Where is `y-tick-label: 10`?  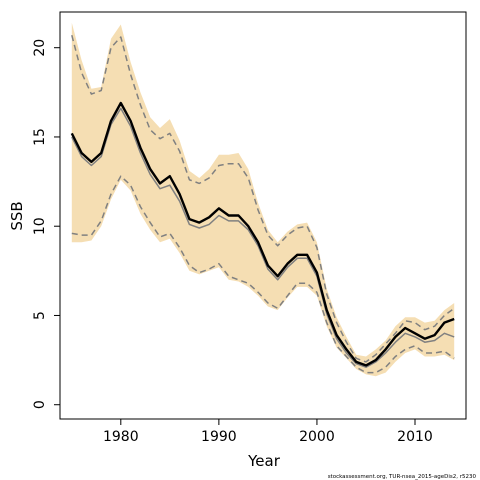 y-tick-label: 10 is located at coordinates (40, 226).